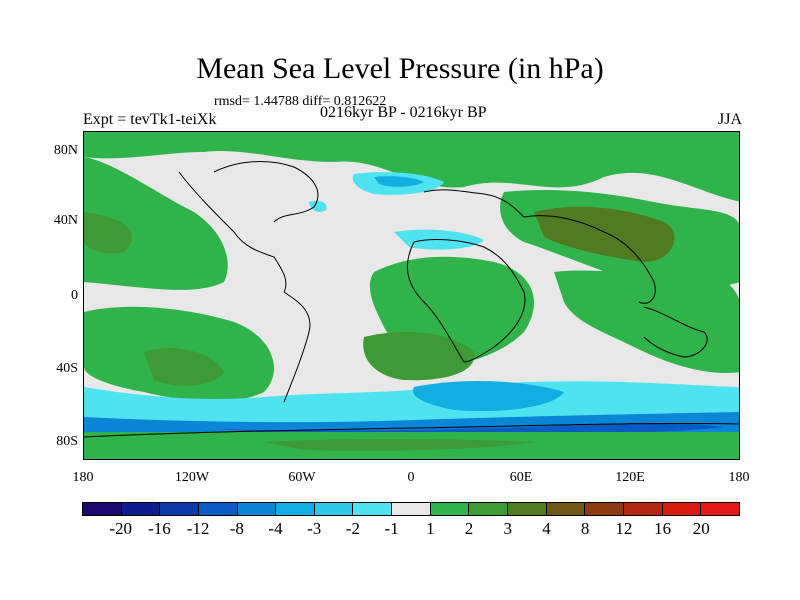 Image resolution: width=800 pixels, height=600 pixels. What do you see at coordinates (67, 368) in the screenshot?
I see `lat-tick-40s: 40S` at bounding box center [67, 368].